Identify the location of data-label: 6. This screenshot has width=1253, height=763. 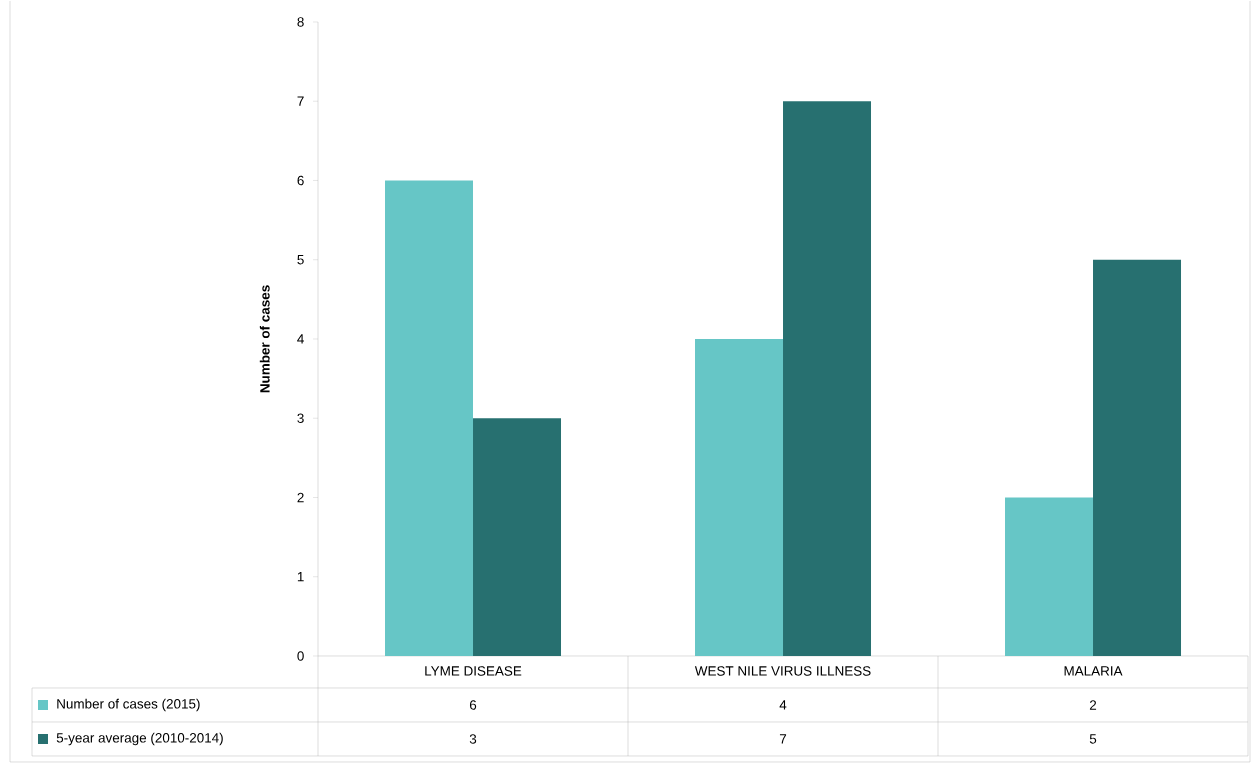
(473, 705).